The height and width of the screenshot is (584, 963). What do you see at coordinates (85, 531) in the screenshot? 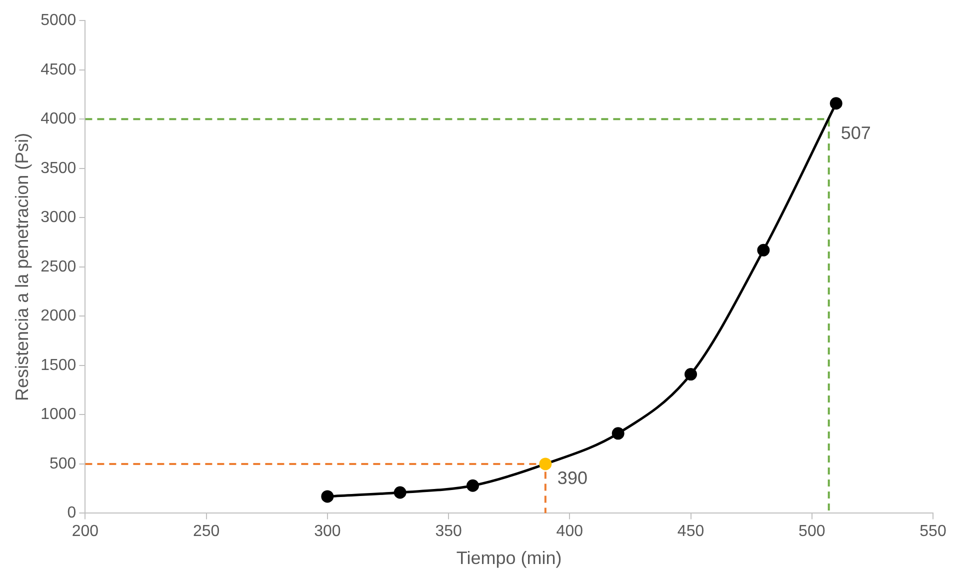
I see `x-tick-label: 200` at bounding box center [85, 531].